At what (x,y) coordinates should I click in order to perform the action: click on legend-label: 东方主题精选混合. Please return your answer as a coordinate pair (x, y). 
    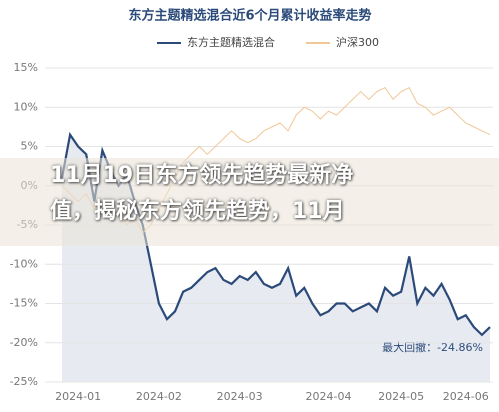
    Looking at the image, I should click on (231, 42).